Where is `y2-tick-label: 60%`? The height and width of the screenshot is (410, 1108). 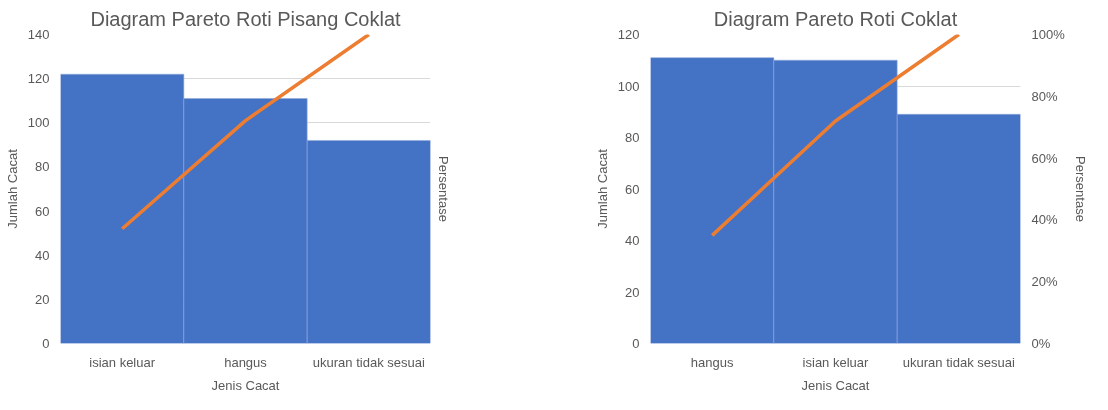
y2-tick-label: 60% is located at coordinates (1044, 158).